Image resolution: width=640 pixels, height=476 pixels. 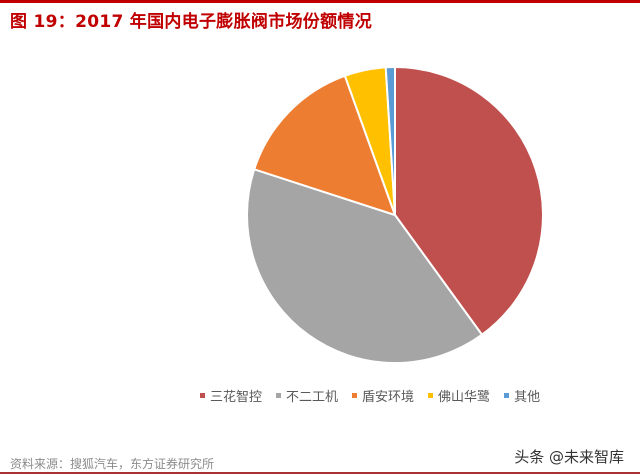 I want to click on legend-item-fujikoki: 不二工机, so click(x=307, y=395).